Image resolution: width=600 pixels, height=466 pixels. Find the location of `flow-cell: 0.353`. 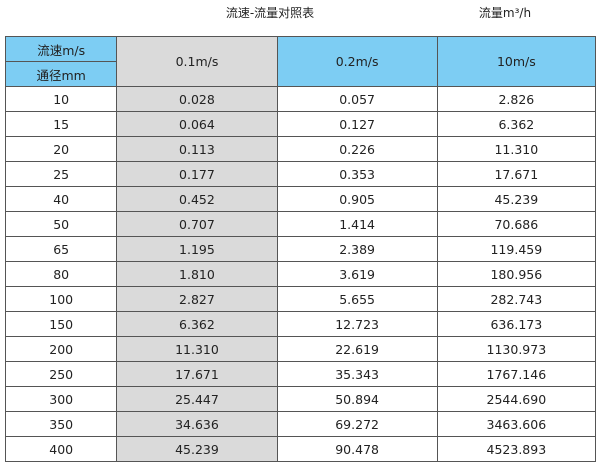

flow-cell: 0.353 is located at coordinates (357, 174).